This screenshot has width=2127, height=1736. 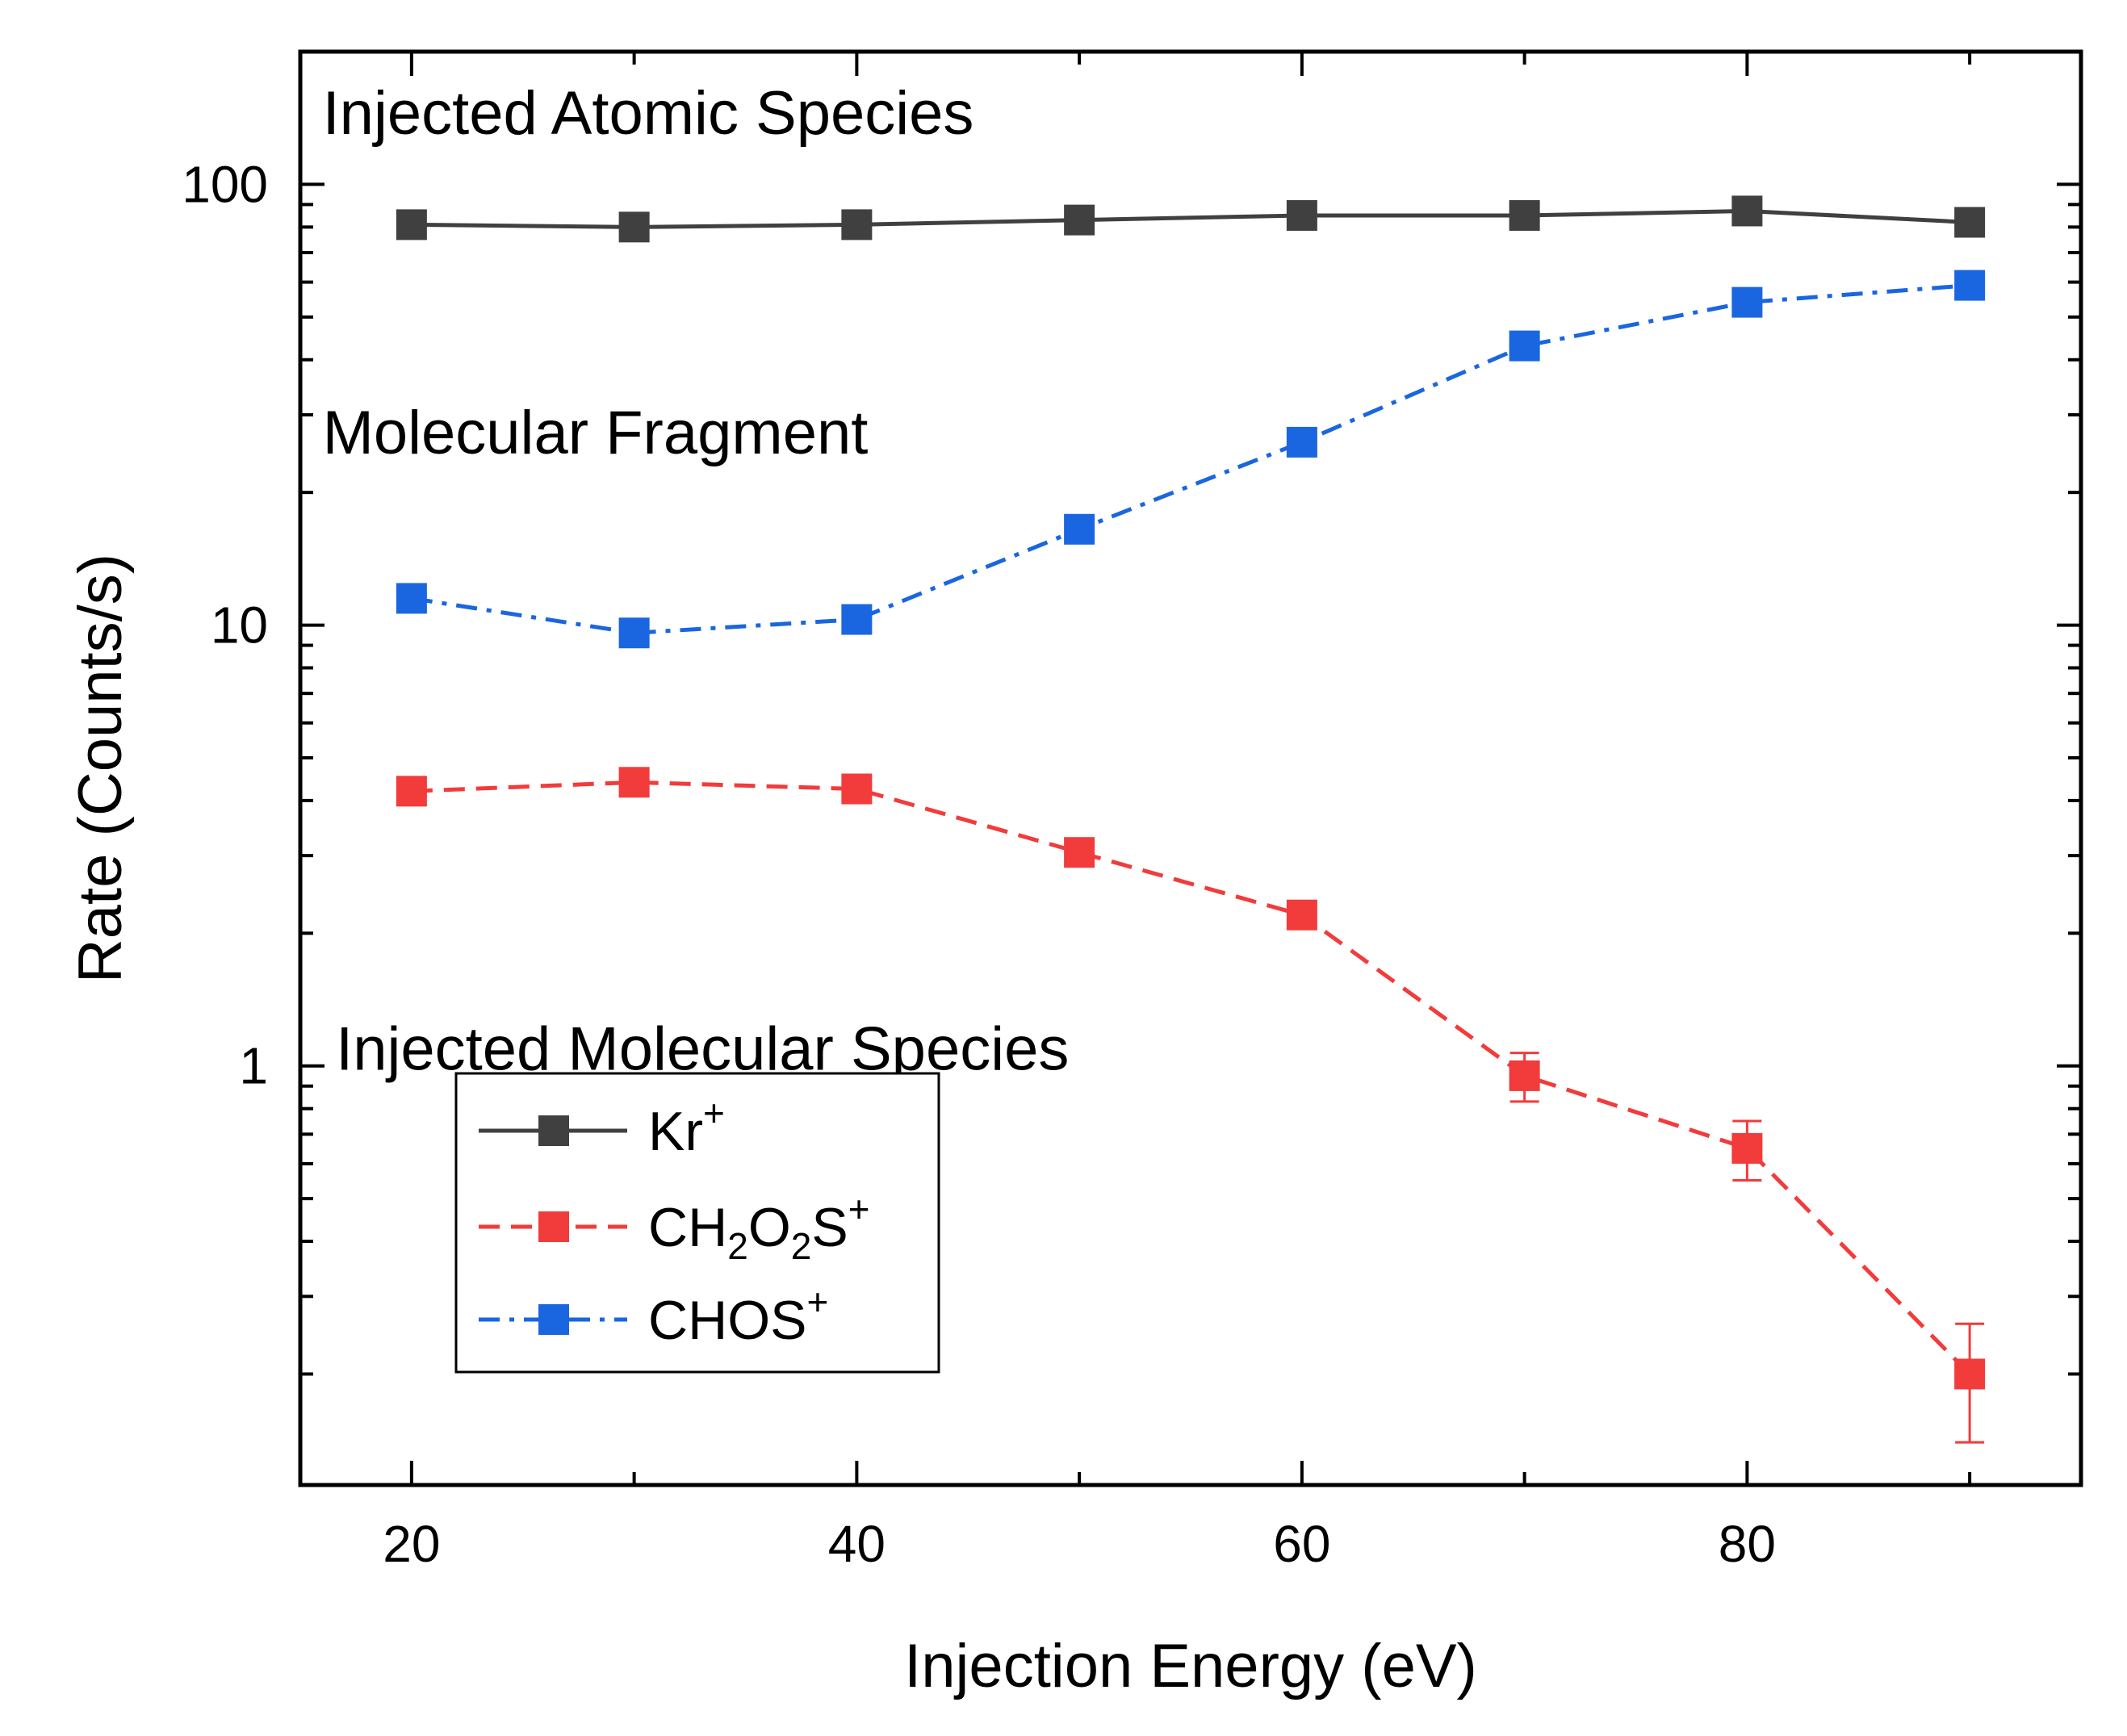 I want to click on x-tick-label: 60, so click(x=1302, y=1544).